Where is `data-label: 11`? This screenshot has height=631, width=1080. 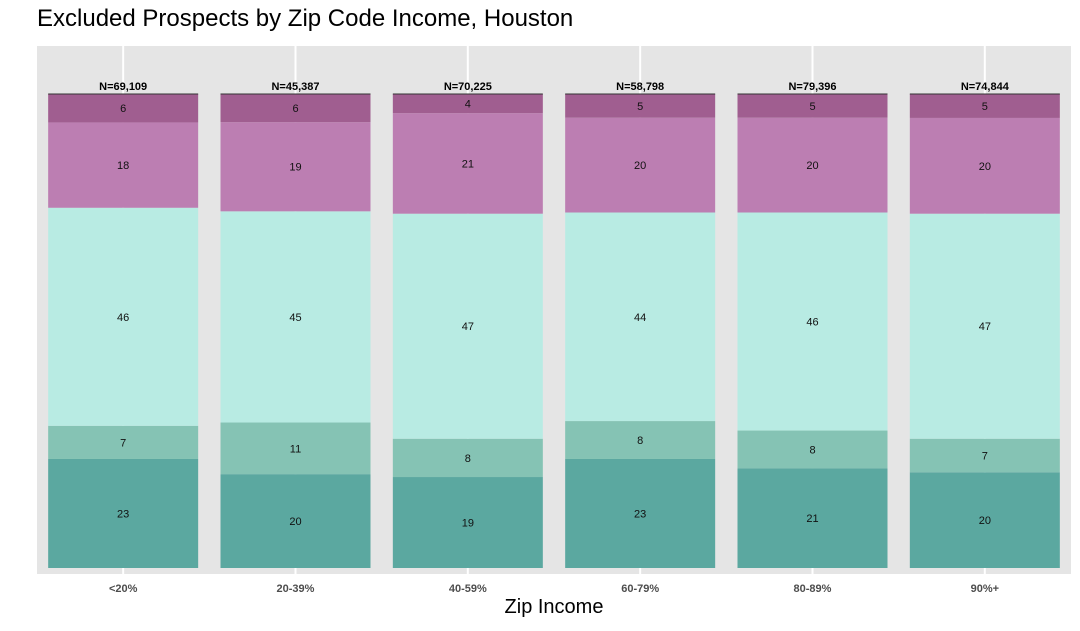 data-label: 11 is located at coordinates (295, 449).